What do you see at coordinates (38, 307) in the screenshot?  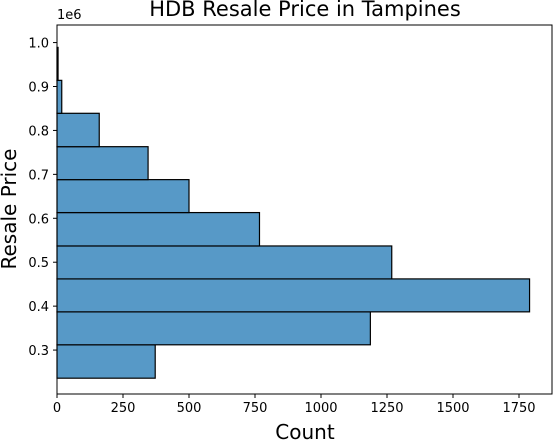 I see `y-tick-label: 0.4` at bounding box center [38, 307].